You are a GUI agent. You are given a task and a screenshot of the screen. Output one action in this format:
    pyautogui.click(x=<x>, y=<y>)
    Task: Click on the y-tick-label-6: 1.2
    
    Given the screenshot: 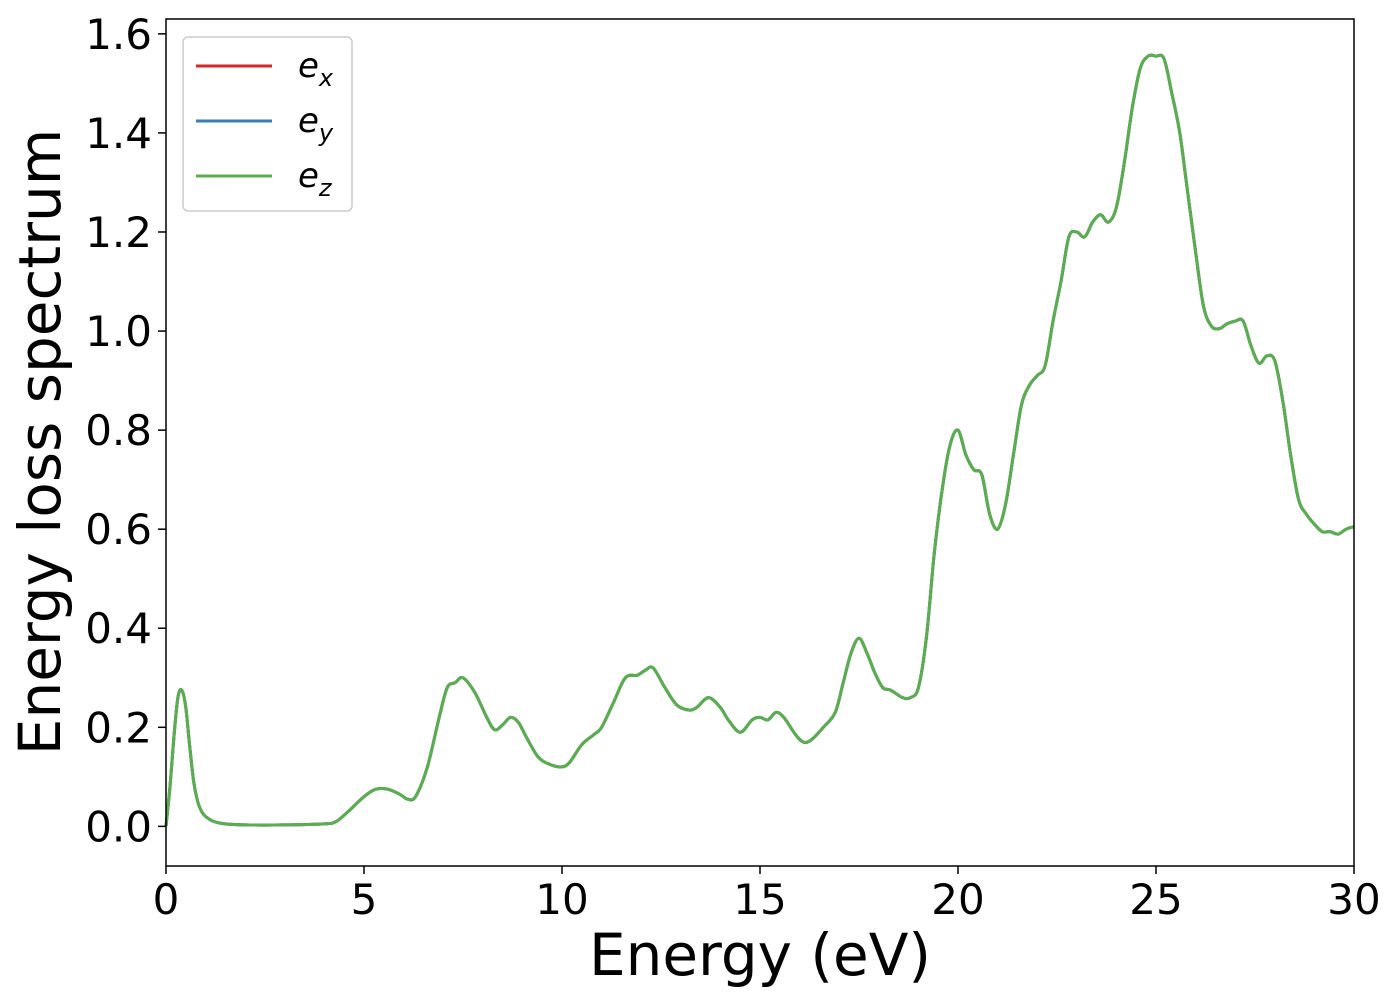 What is the action you would take?
    pyautogui.click(x=118, y=232)
    